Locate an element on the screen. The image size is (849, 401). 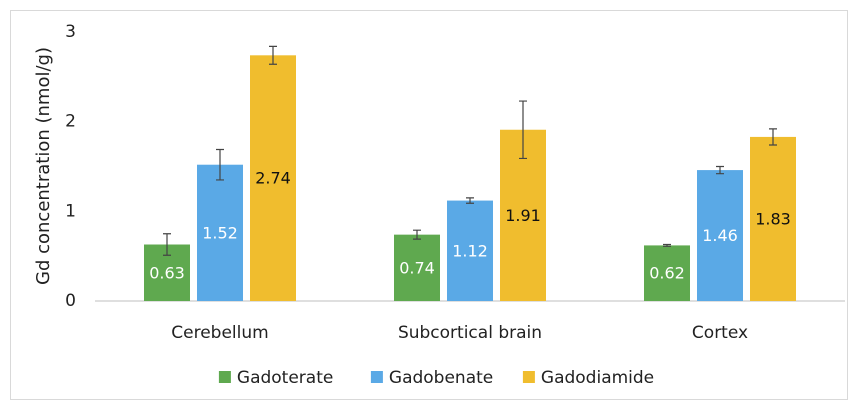
legend-label: Gadobenate is located at coordinates (441, 378).